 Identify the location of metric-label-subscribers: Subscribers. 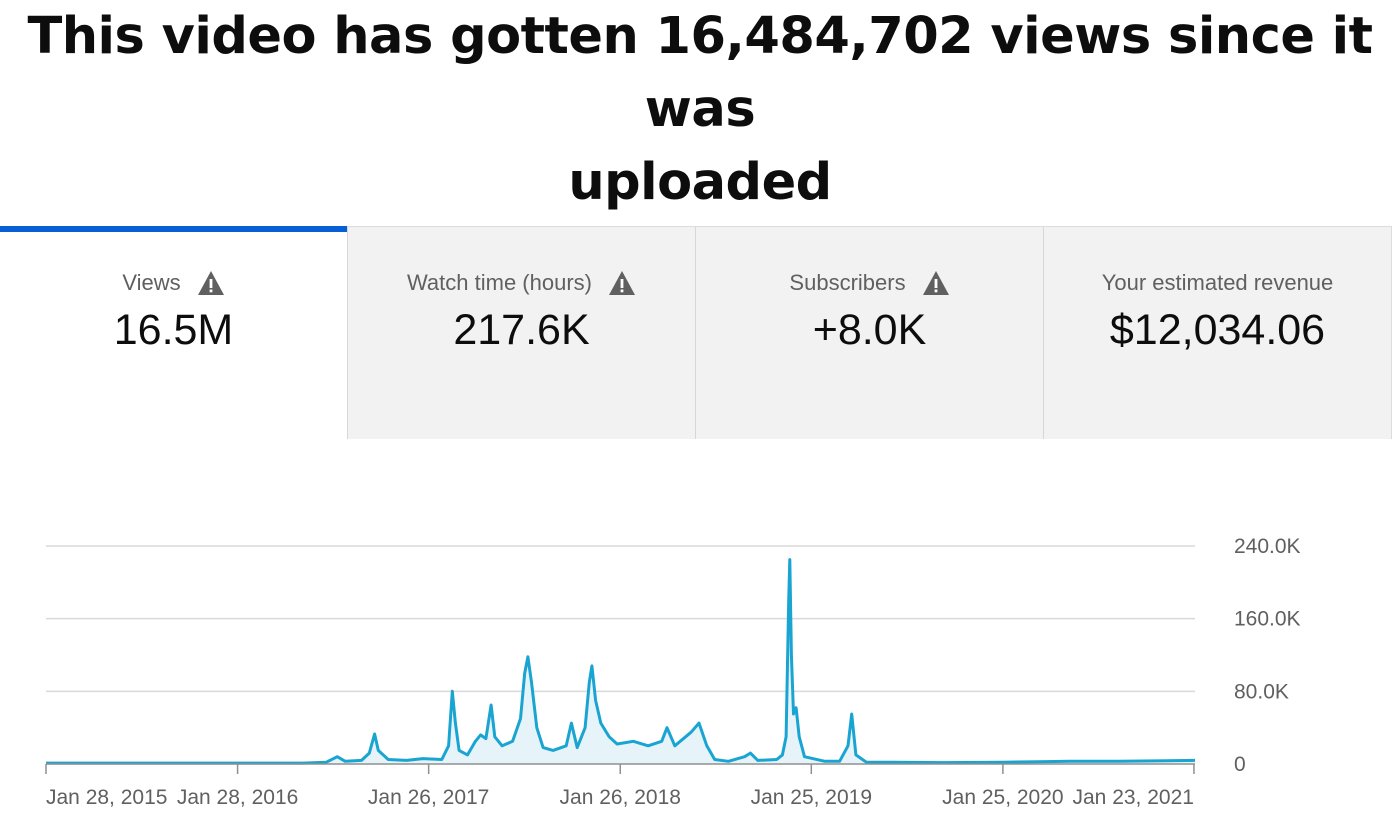
(869, 283).